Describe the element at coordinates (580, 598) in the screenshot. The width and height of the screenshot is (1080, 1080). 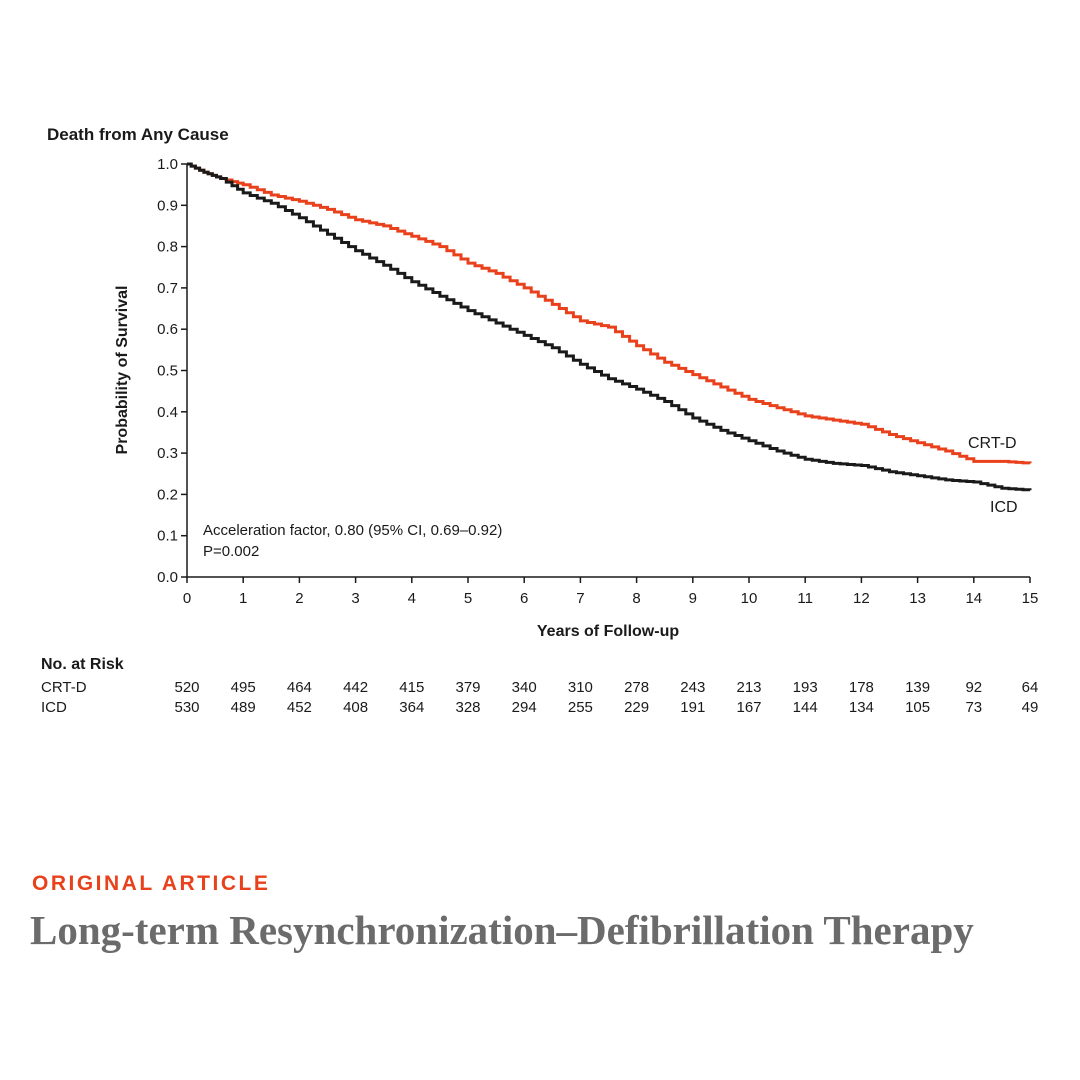
I see `x-tick-label: 7` at that location.